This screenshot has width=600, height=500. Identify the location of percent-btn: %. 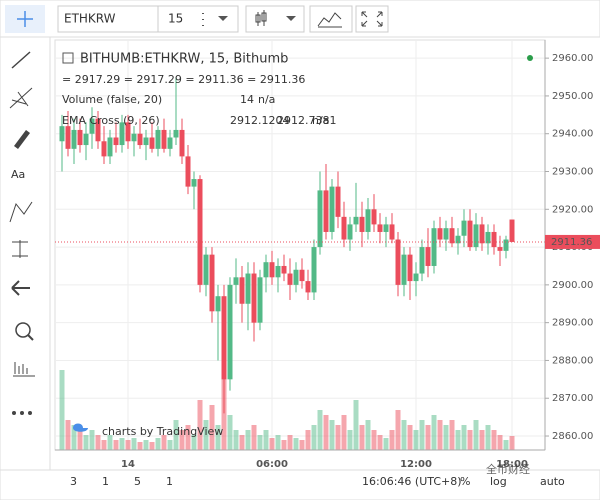
(465, 481).